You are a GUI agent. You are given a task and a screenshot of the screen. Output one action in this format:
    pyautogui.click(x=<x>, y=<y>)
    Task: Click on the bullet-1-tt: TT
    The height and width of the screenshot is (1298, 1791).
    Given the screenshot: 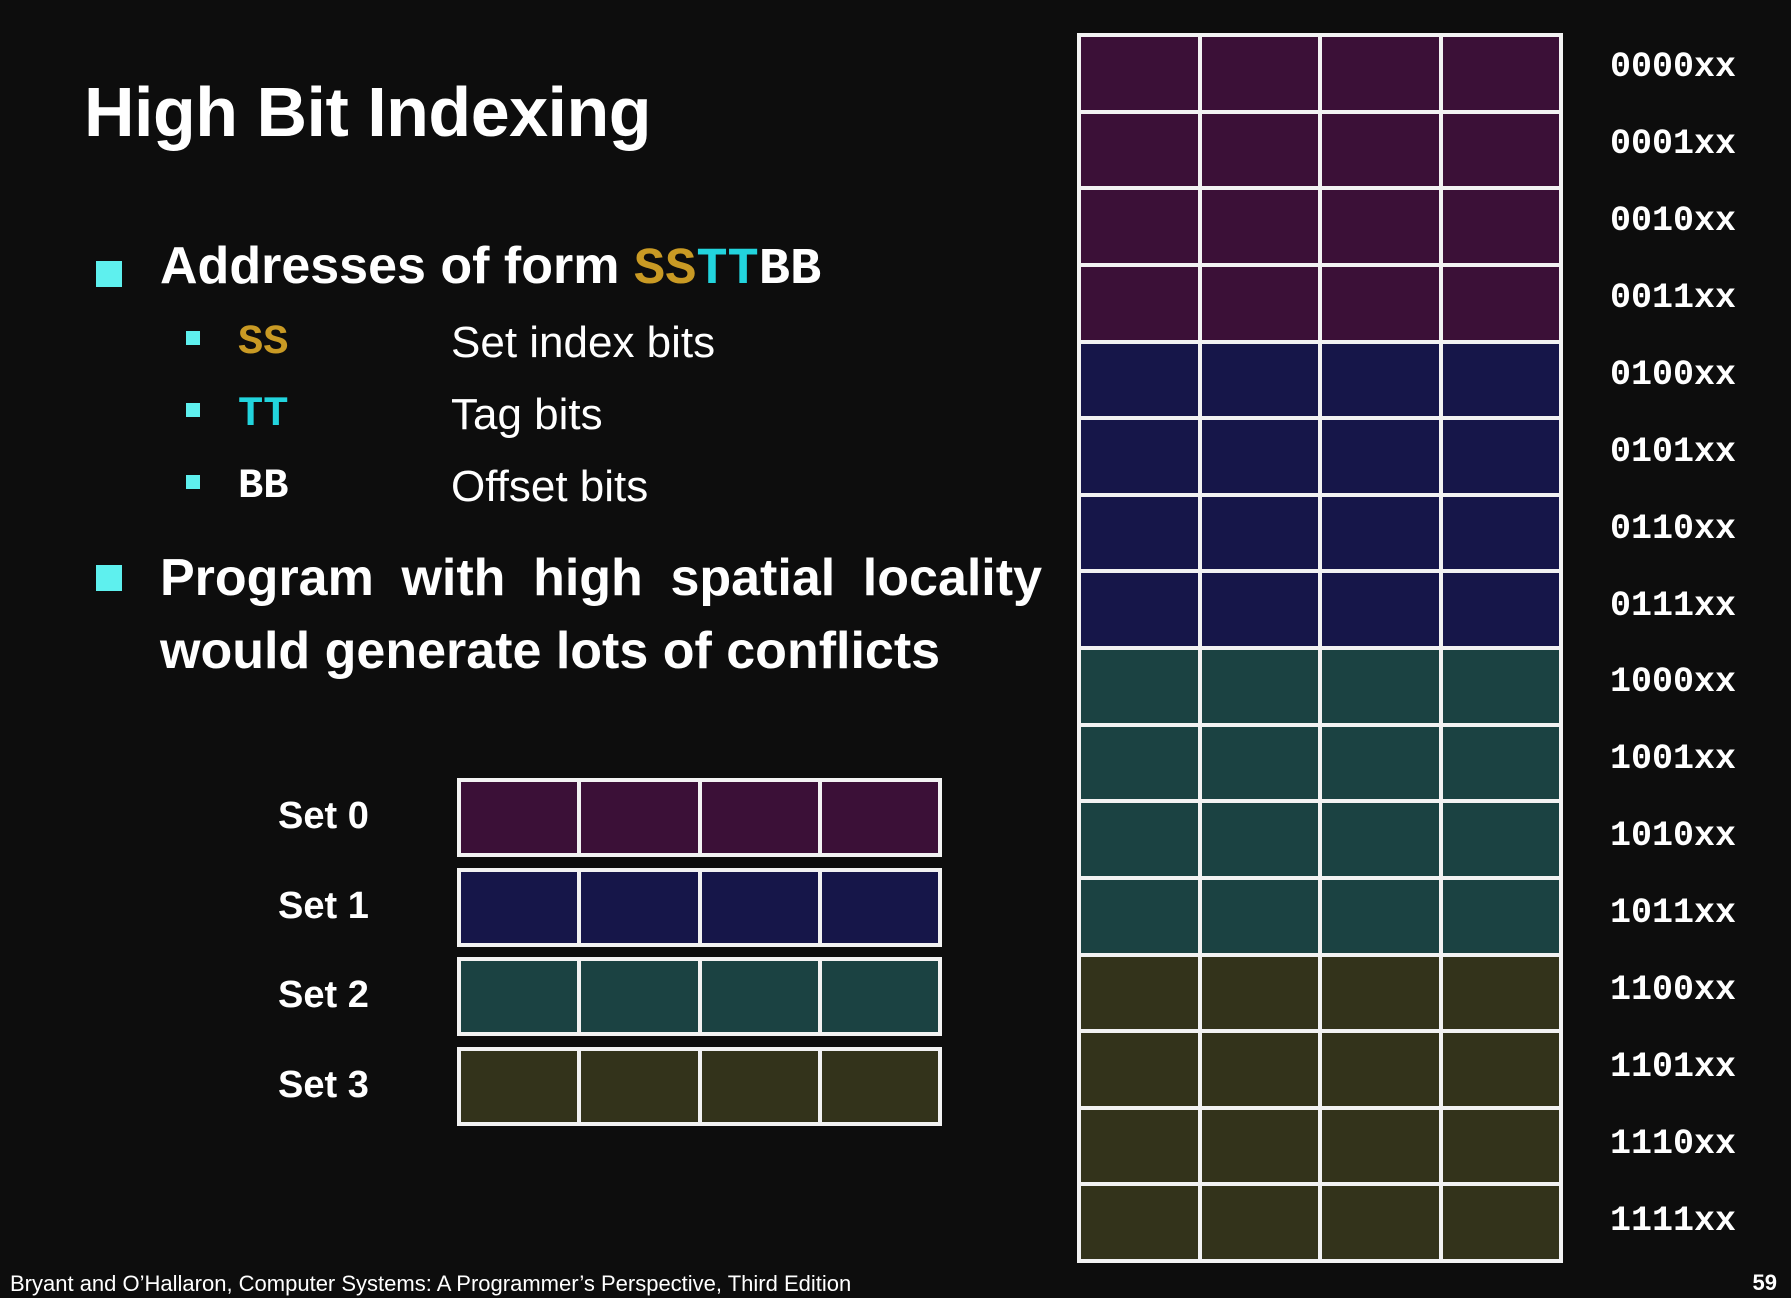 What is the action you would take?
    pyautogui.click(x=727, y=269)
    